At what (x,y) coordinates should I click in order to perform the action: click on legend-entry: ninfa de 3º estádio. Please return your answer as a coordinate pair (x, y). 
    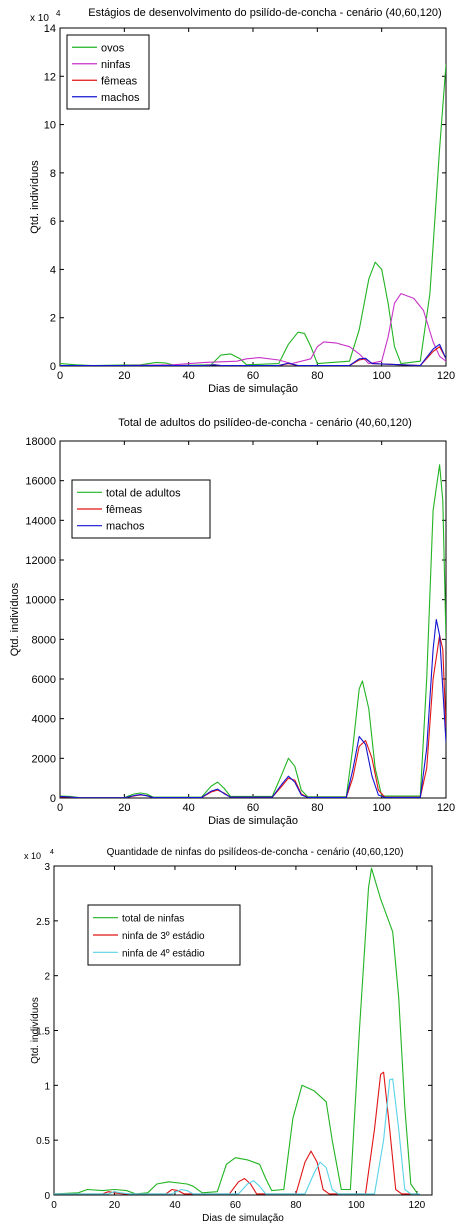
    Looking at the image, I should click on (163, 936).